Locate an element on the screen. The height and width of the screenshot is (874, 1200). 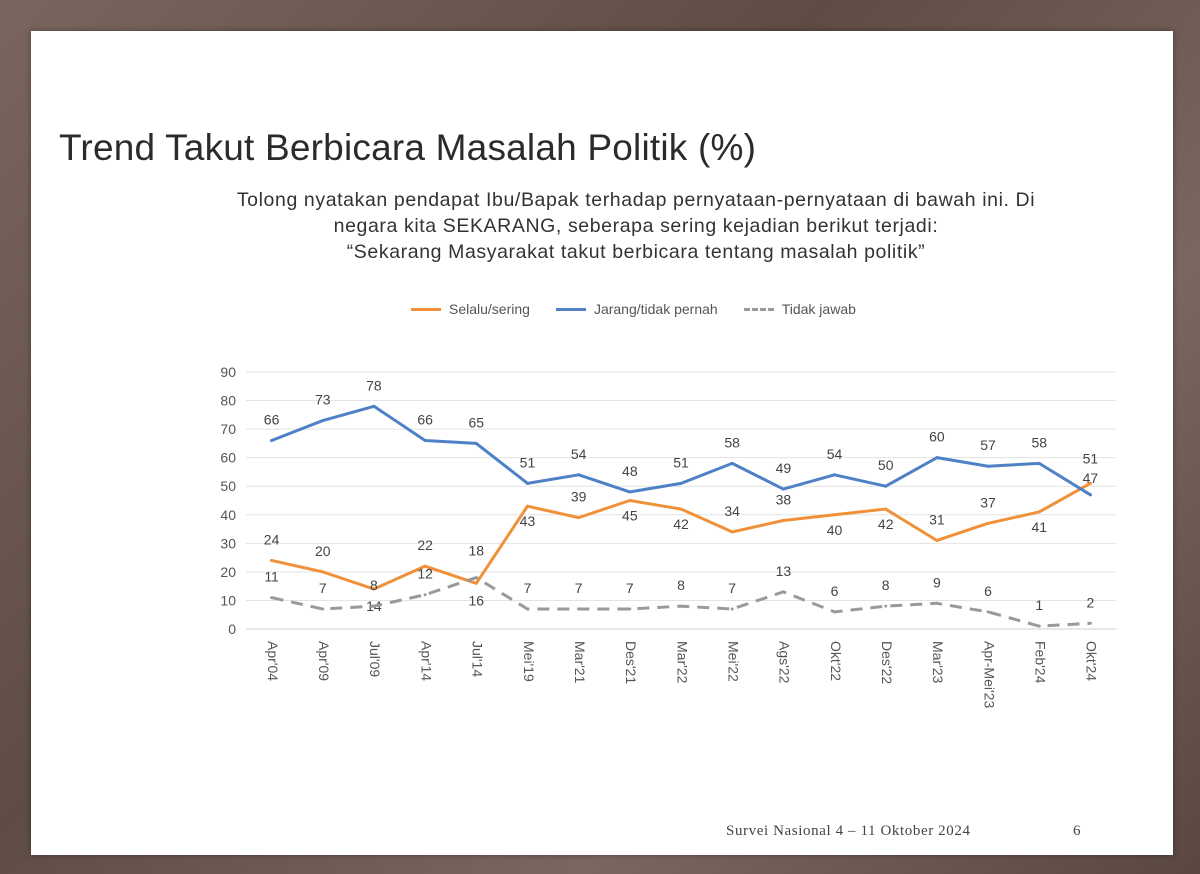
x-tick-label: Mar'23 is located at coordinates (938, 662).